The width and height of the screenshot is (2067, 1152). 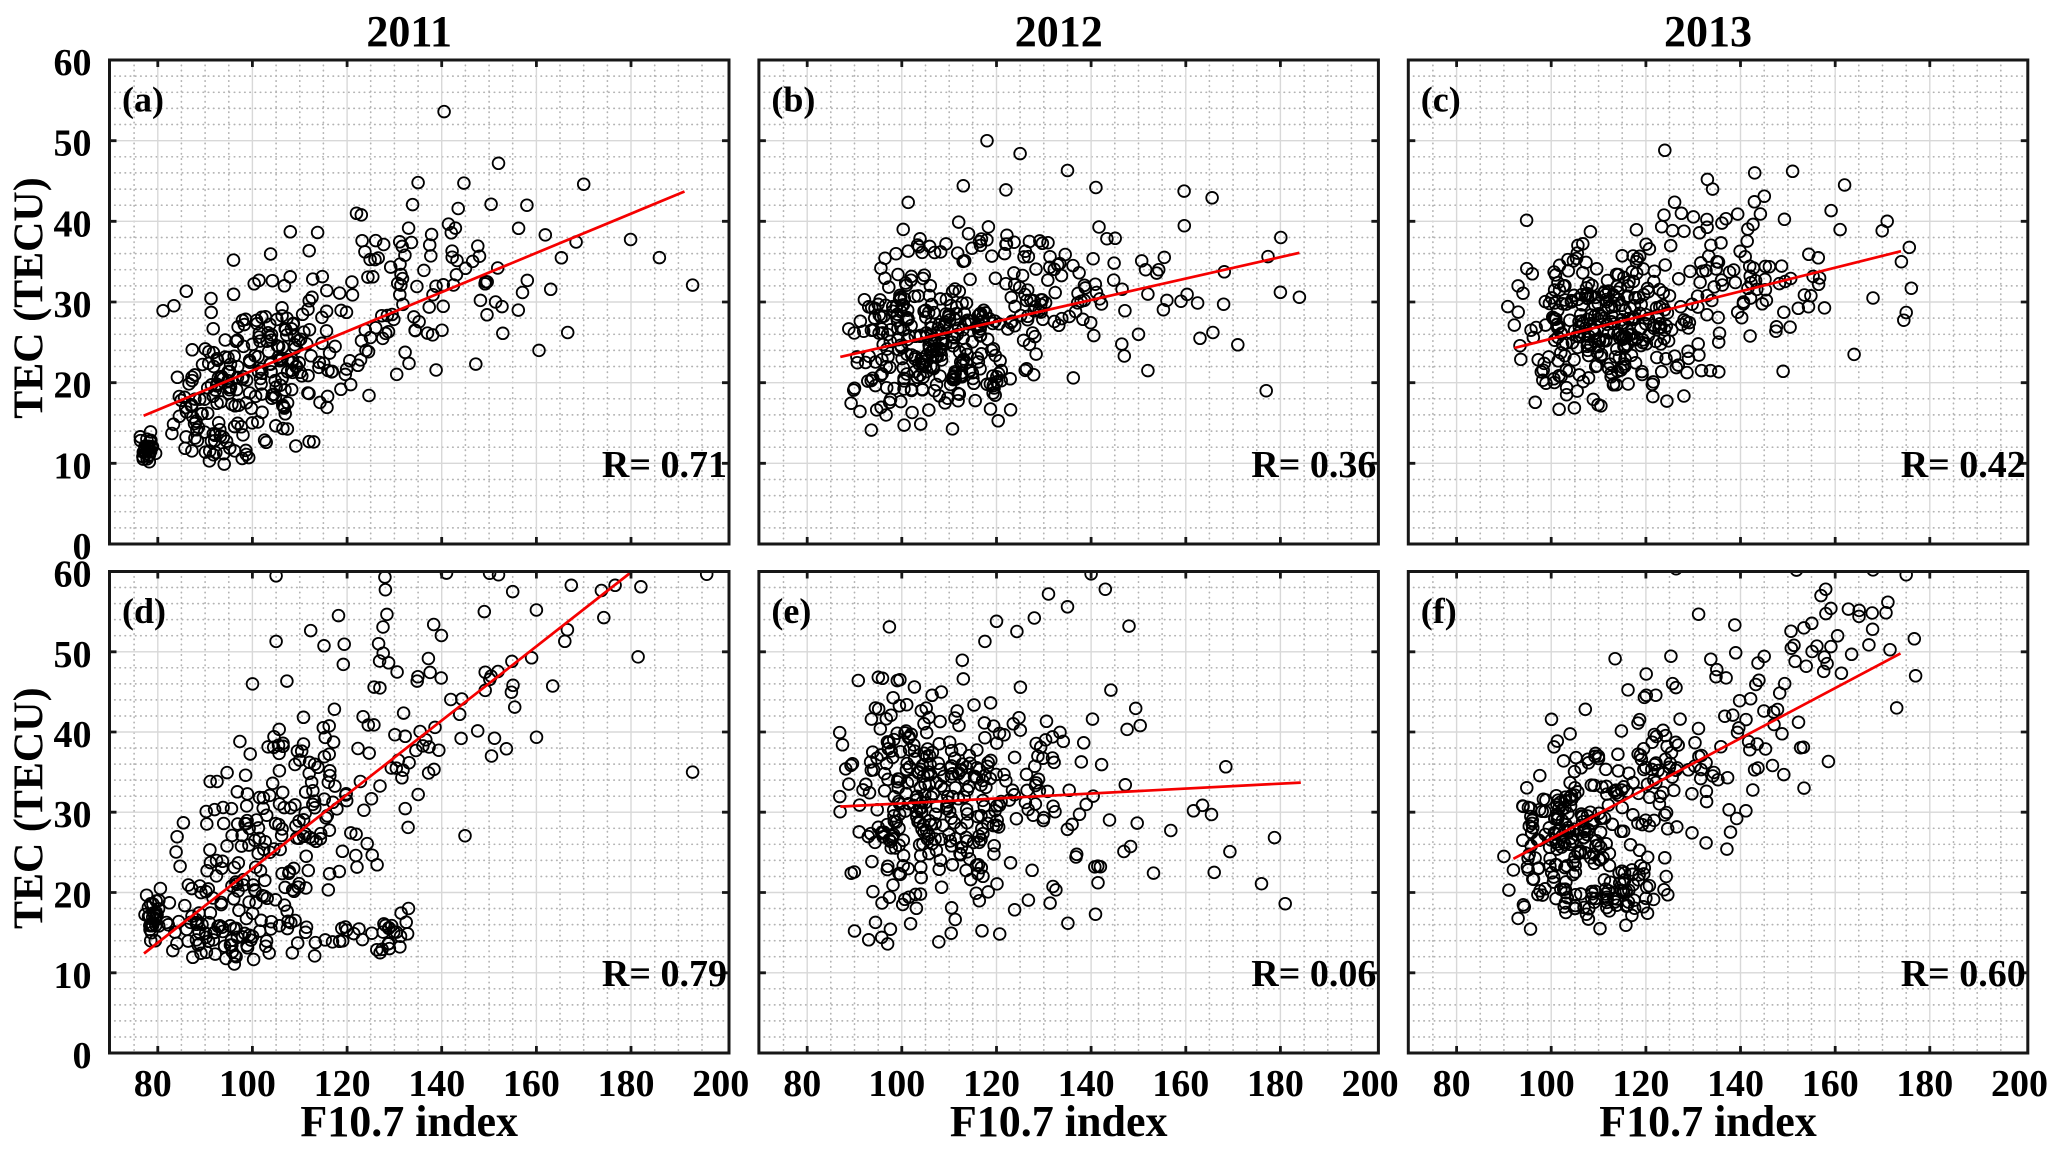 What do you see at coordinates (144, 611) in the screenshot?
I see `svg-text: (d)` at bounding box center [144, 611].